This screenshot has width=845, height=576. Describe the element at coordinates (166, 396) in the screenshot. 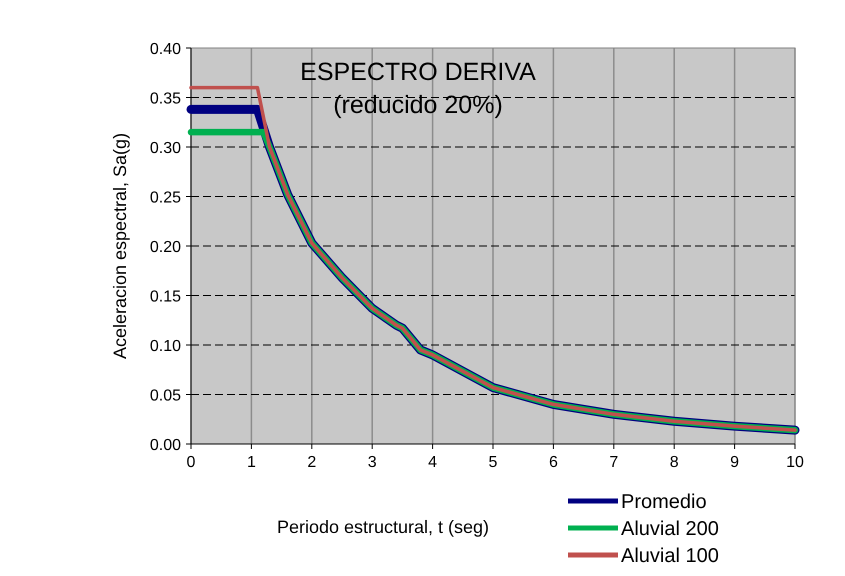

I see `y-tick-label: 0.05` at that location.